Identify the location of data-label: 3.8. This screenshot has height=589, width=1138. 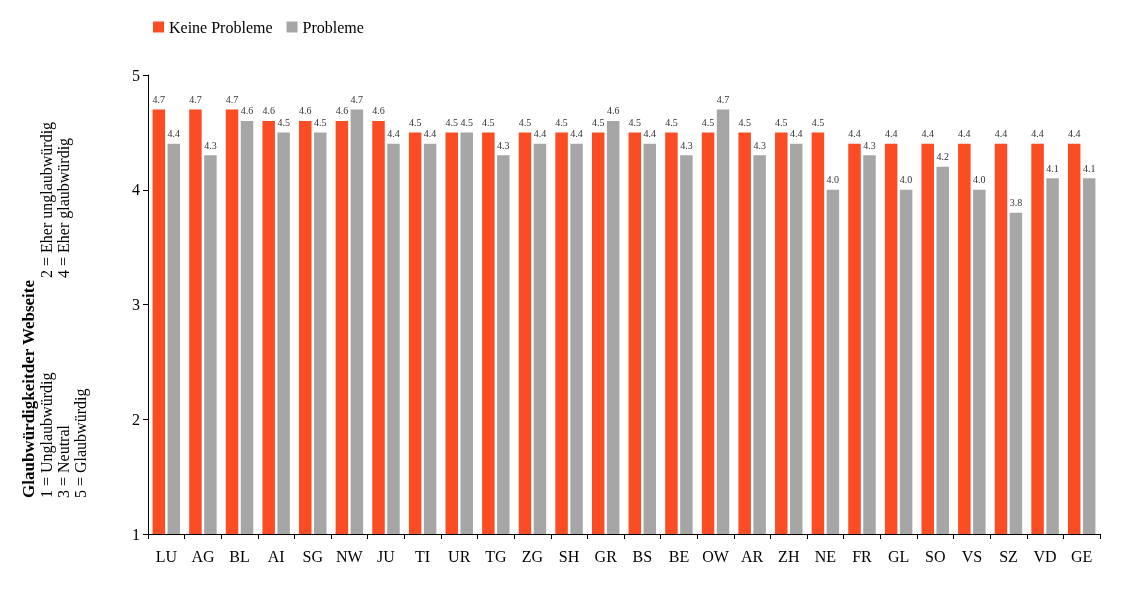
(1016, 203).